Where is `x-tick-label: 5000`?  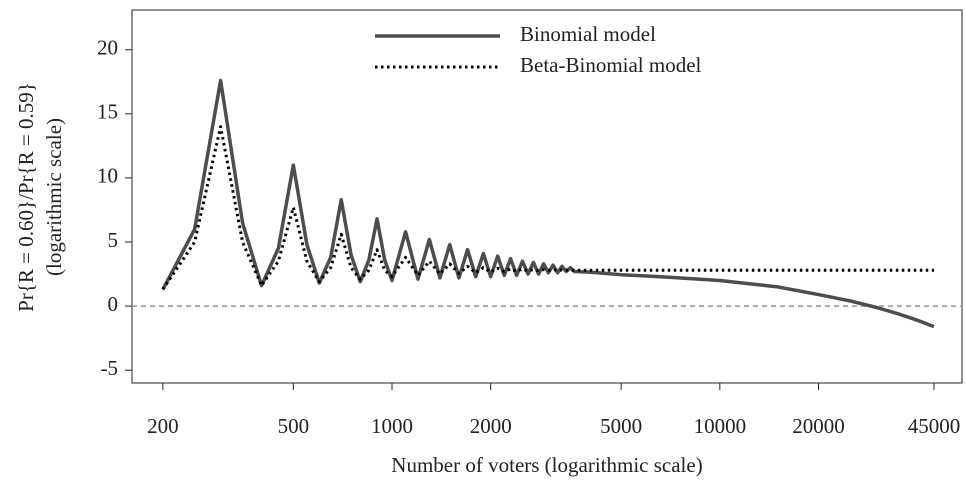 x-tick-label: 5000 is located at coordinates (621, 426).